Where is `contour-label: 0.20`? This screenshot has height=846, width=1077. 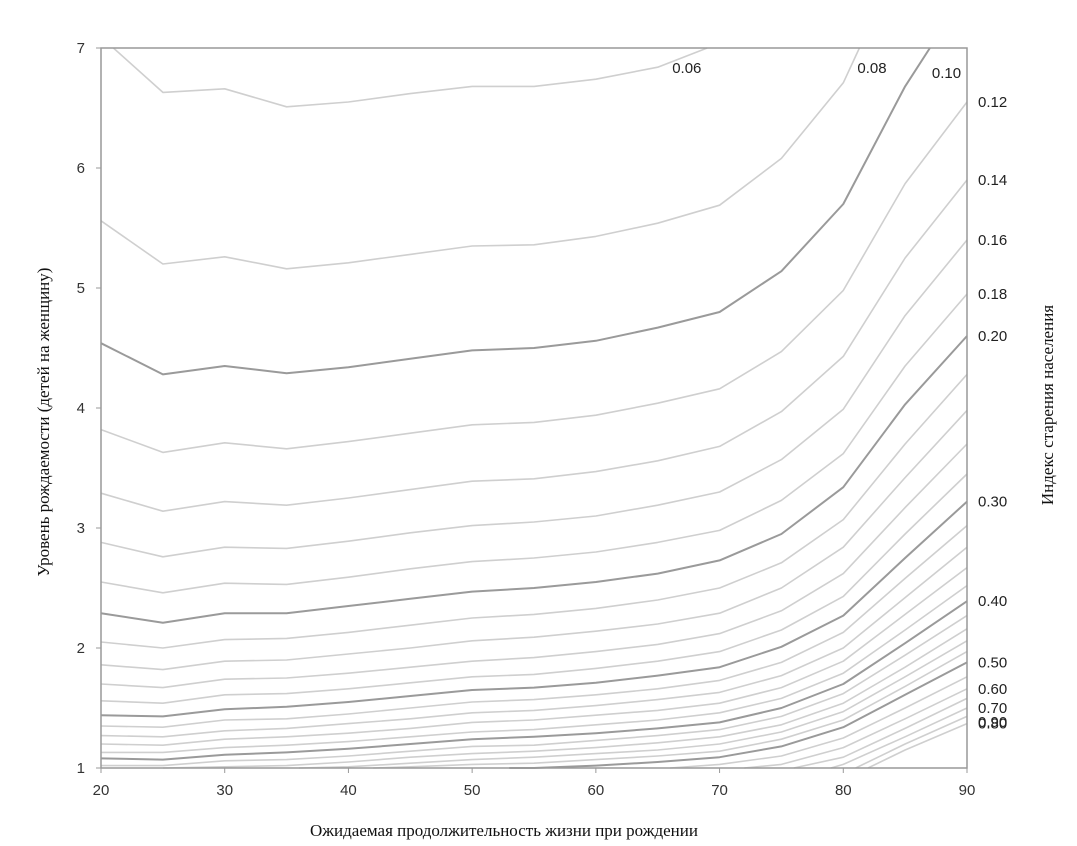 contour-label: 0.20 is located at coordinates (992, 336).